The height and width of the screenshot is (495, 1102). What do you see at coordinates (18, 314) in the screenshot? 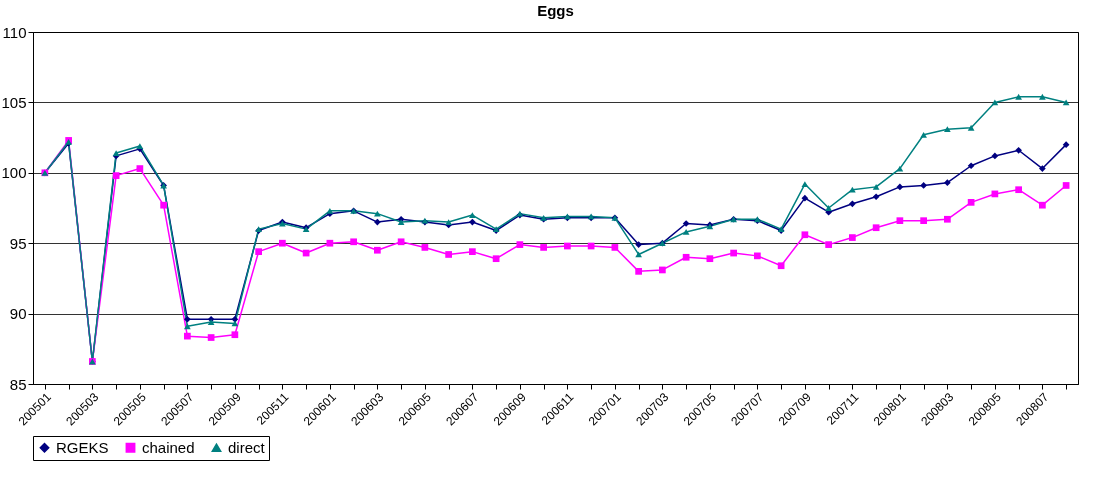
I see `y-tick-label: 90` at bounding box center [18, 314].